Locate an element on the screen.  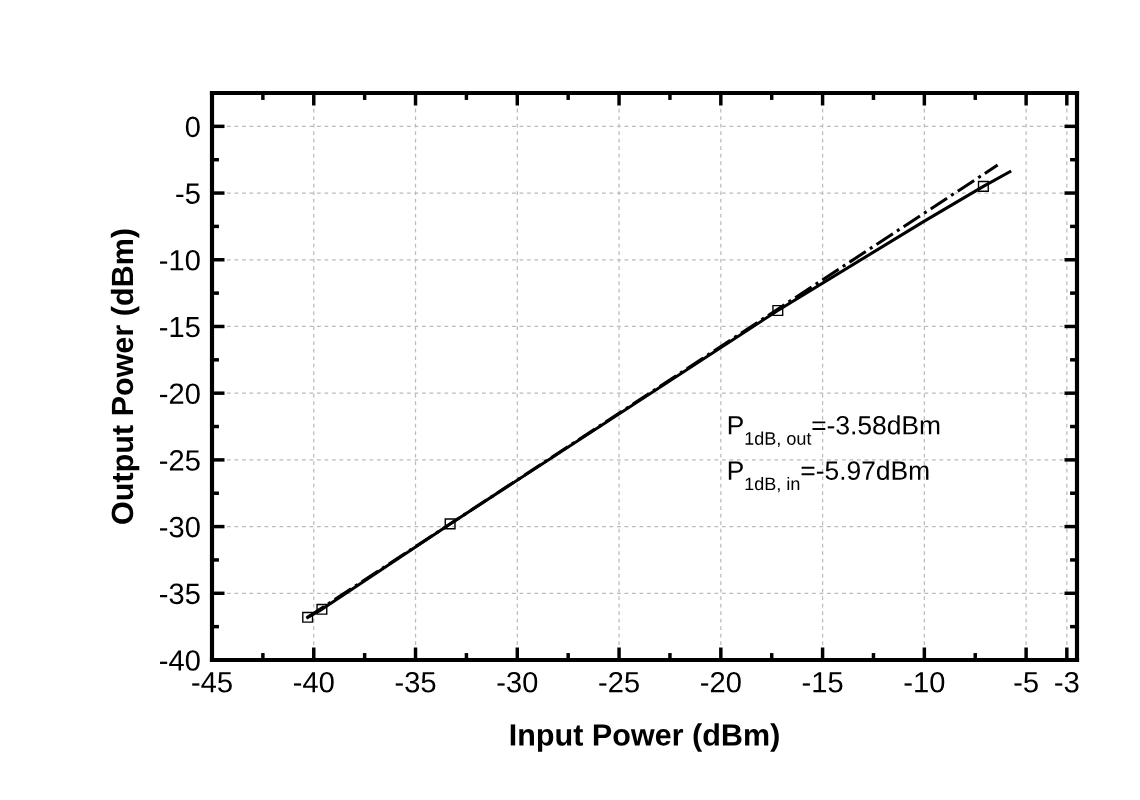
y-axis-title: Output Power (dBm) is located at coordinates (125, 376).